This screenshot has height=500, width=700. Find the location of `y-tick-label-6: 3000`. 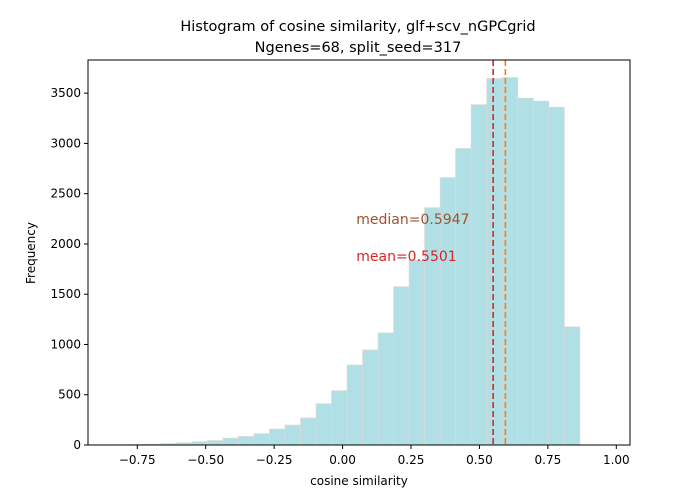

y-tick-label-6: 3000 is located at coordinates (65, 143).